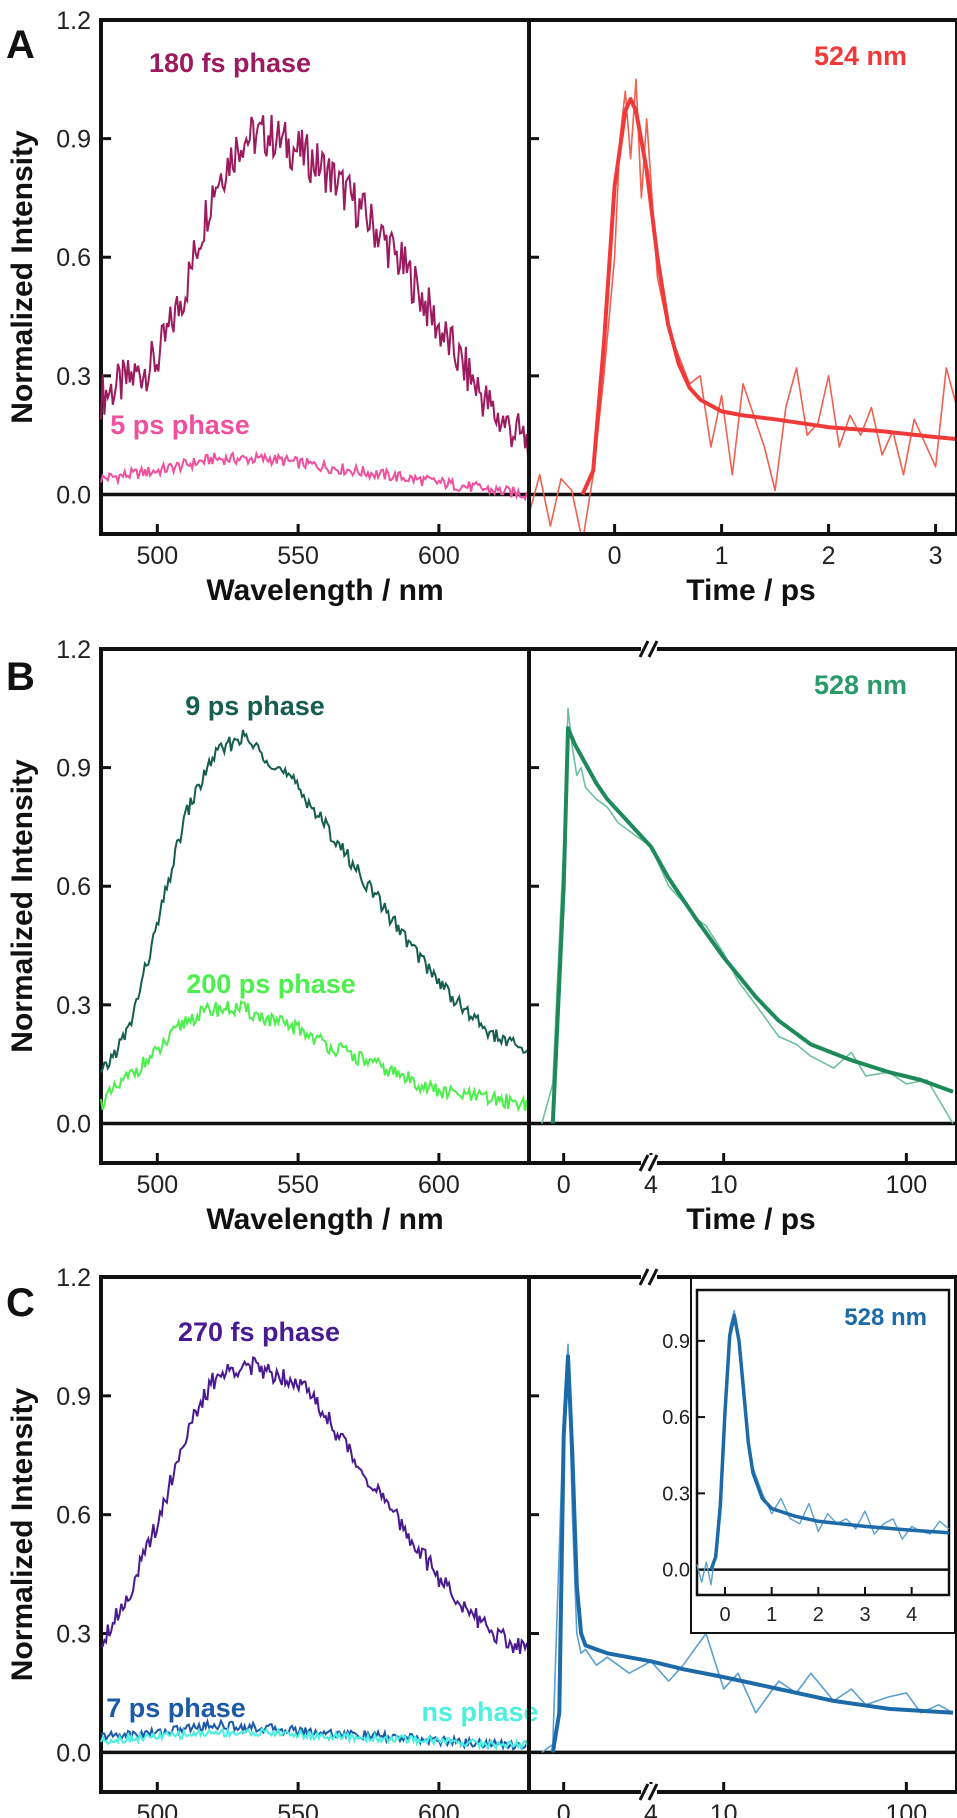 This screenshot has height=1818, width=957. I want to click on panel-A-spectrum, so click(315, 277).